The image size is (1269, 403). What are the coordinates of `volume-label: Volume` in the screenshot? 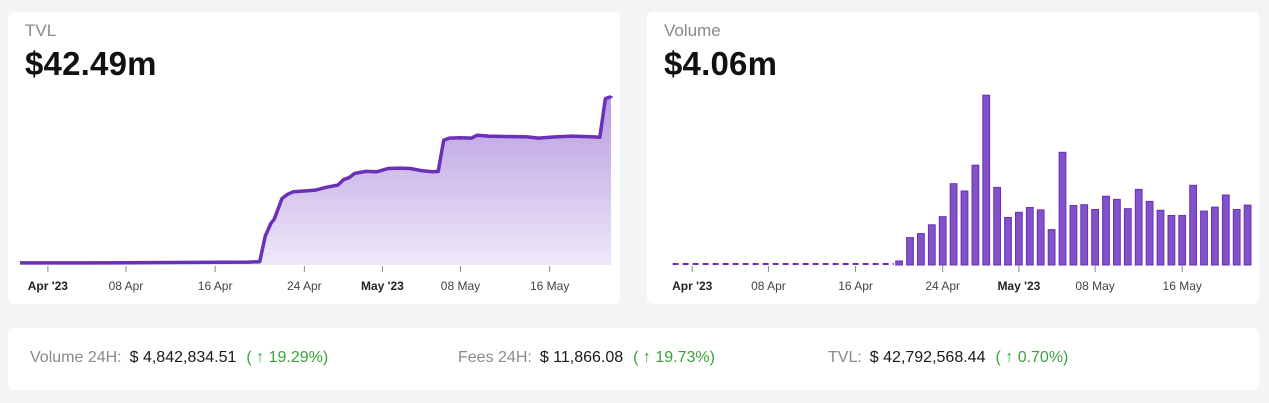 It's located at (692, 30).